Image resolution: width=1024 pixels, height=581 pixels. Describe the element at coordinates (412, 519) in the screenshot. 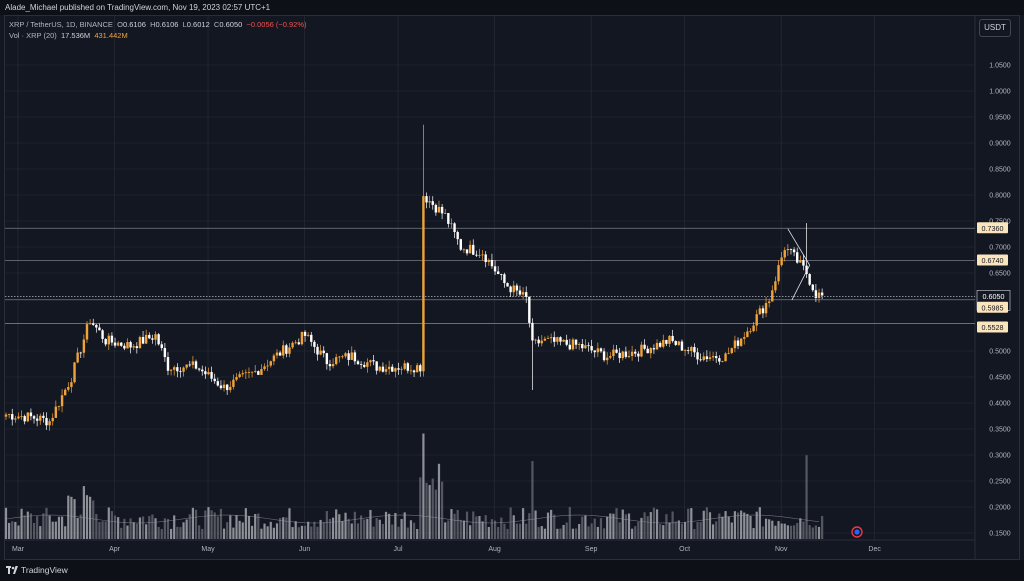

I see `volume-ma-line` at that location.